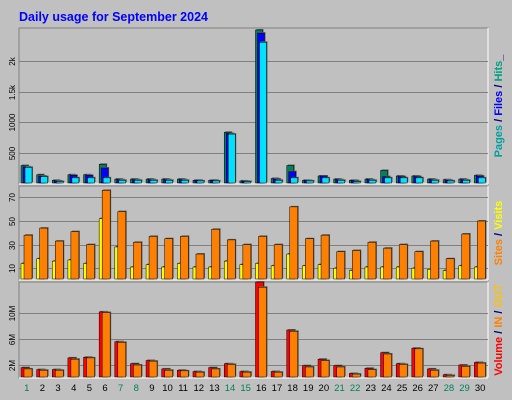 The width and height of the screenshot is (512, 400). Describe the element at coordinates (230, 388) in the screenshot. I see `x-tick-label: 14` at that location.